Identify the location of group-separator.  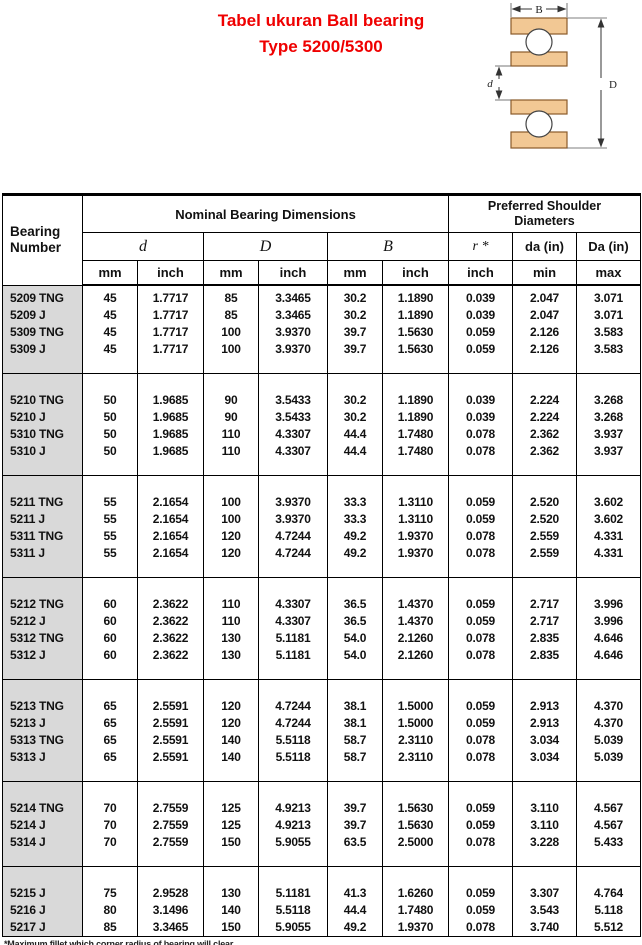
(321, 577).